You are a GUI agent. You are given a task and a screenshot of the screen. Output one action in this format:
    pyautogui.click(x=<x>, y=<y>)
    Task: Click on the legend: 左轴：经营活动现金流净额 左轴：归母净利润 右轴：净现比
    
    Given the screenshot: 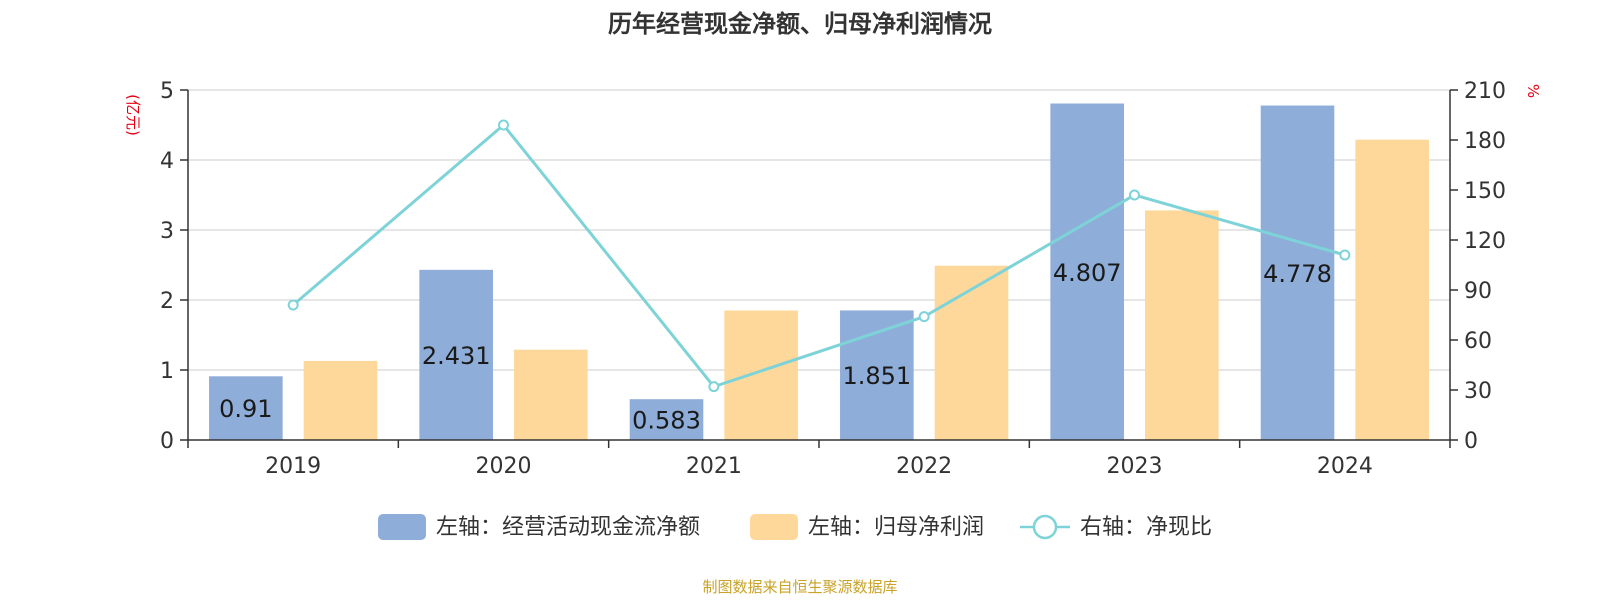 What is the action you would take?
    pyautogui.click(x=795, y=527)
    